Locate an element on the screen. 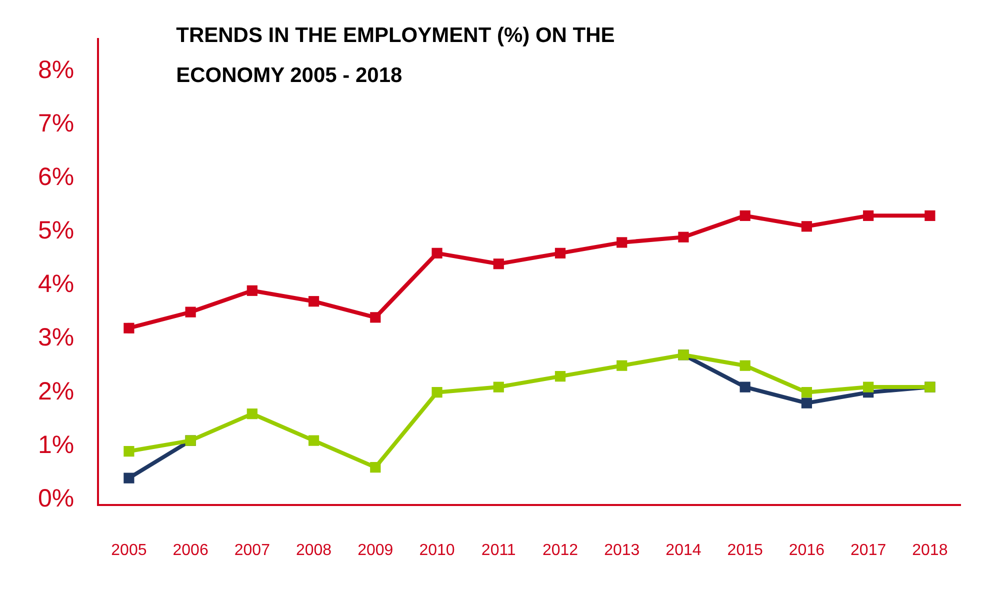  y-tick-label: 5% is located at coordinates (56, 230).